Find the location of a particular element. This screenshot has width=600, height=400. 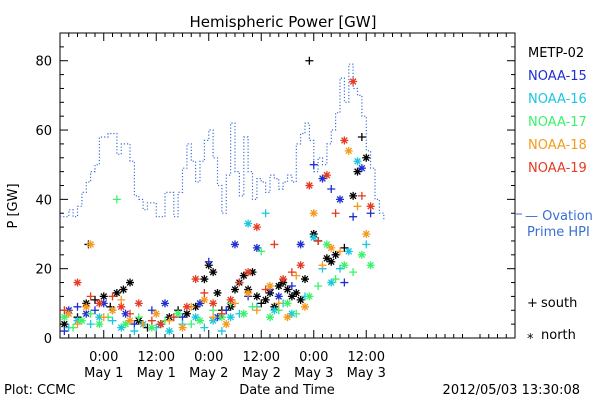

x-tick-time: 0:00 is located at coordinates (103, 357).